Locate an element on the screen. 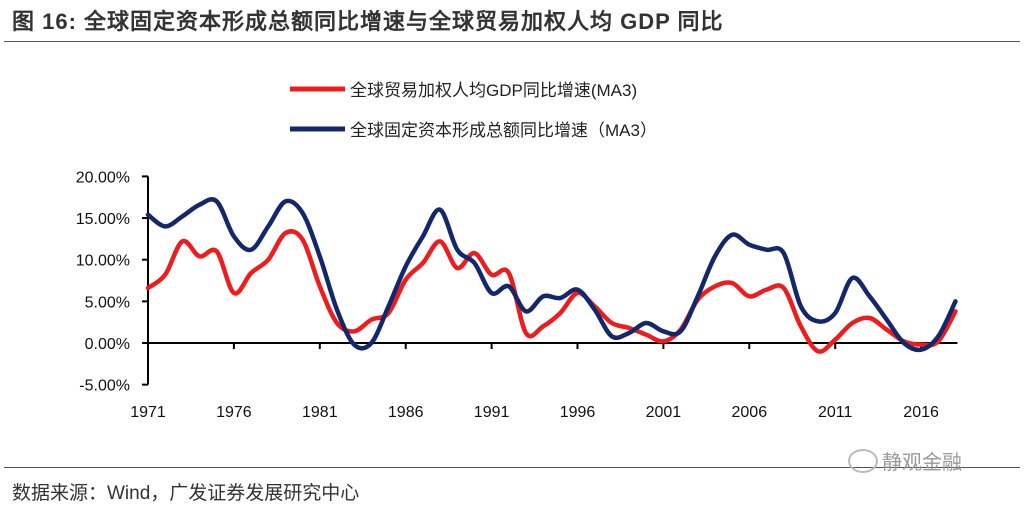 The height and width of the screenshot is (510, 1024). y-tick-label: 5.00% is located at coordinates (107, 302).